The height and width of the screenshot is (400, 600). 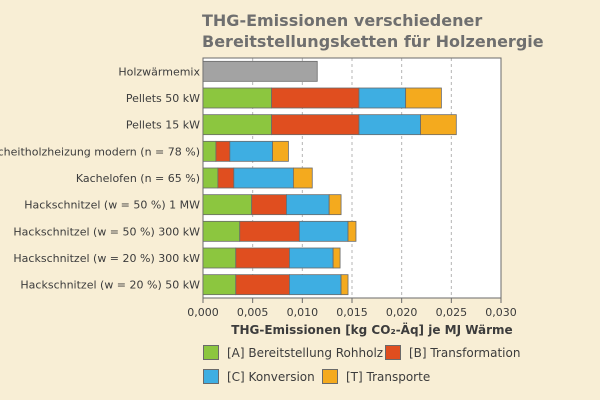 What do you see at coordinates (112, 205) in the screenshot?
I see `y-category-label: Hackschnitzel (w = 50 %) 1 MW` at bounding box center [112, 205].